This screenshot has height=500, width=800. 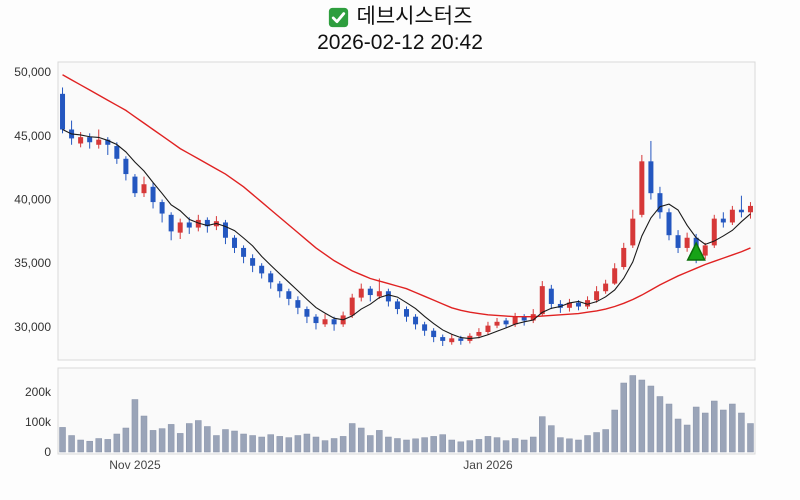 What do you see at coordinates (32, 263) in the screenshot?
I see `price-tick-label: 35,000` at bounding box center [32, 263].